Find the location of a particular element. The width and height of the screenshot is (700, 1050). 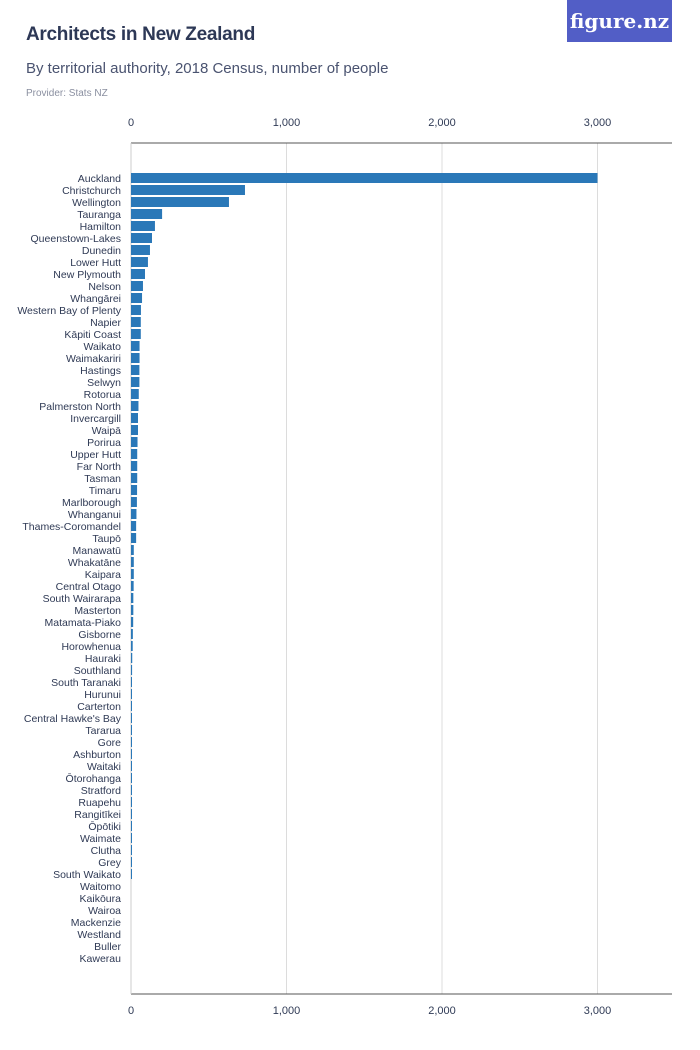

category-label: Tauranga is located at coordinates (99, 215).